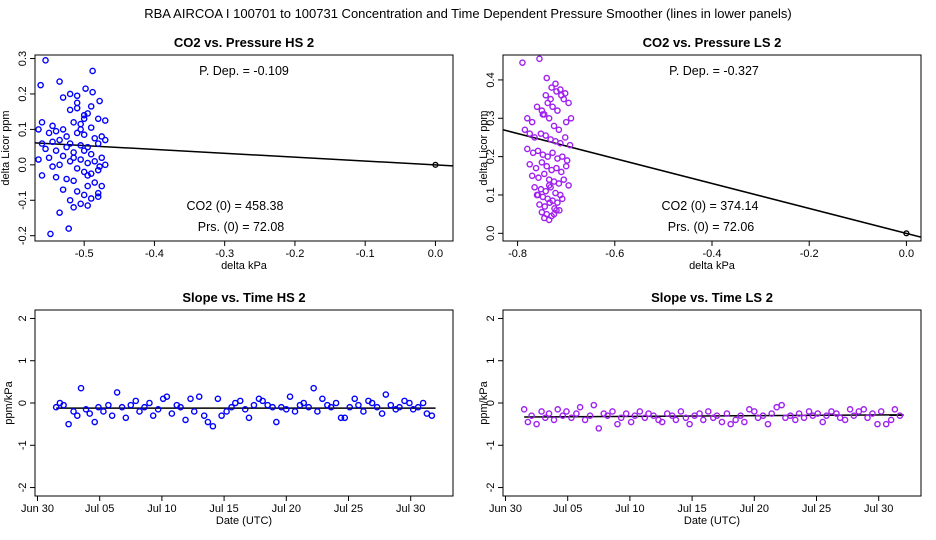 Image resolution: width=936 pixels, height=540 pixels. I want to click on fit-line, so click(712, 183).